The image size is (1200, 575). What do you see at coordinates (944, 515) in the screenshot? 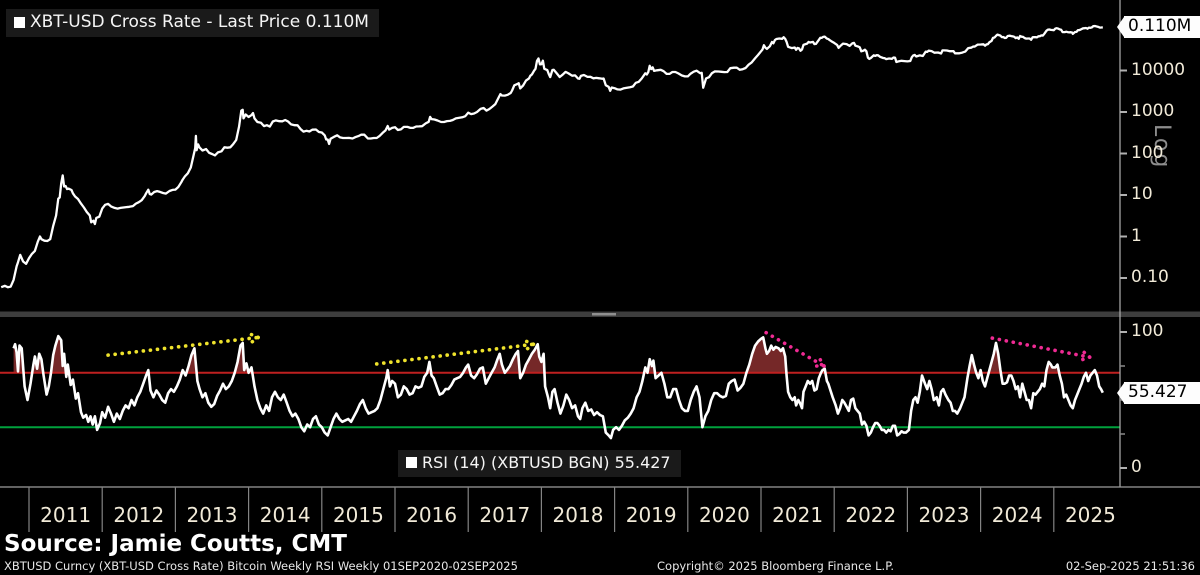
I see `year-label-2023: 2023` at bounding box center [944, 515].